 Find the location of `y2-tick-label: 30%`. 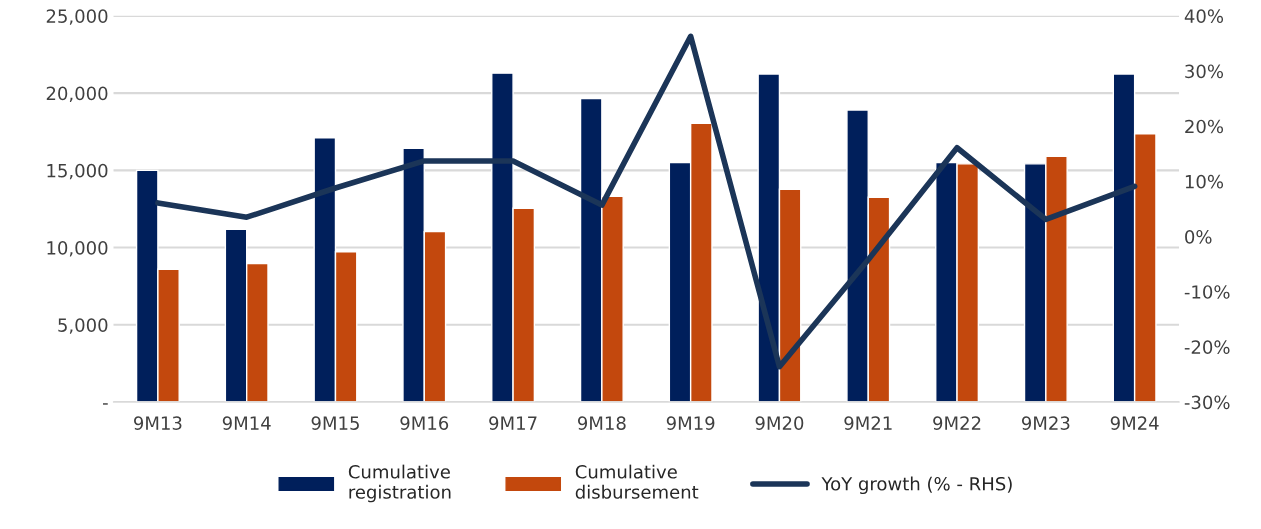

y2-tick-label: 30% is located at coordinates (1204, 71).